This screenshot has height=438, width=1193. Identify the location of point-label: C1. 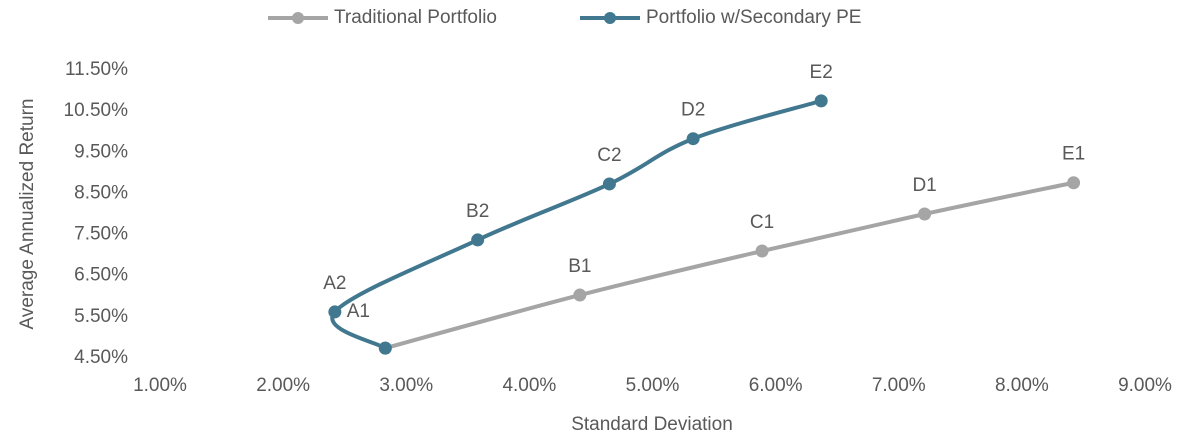
(762, 222).